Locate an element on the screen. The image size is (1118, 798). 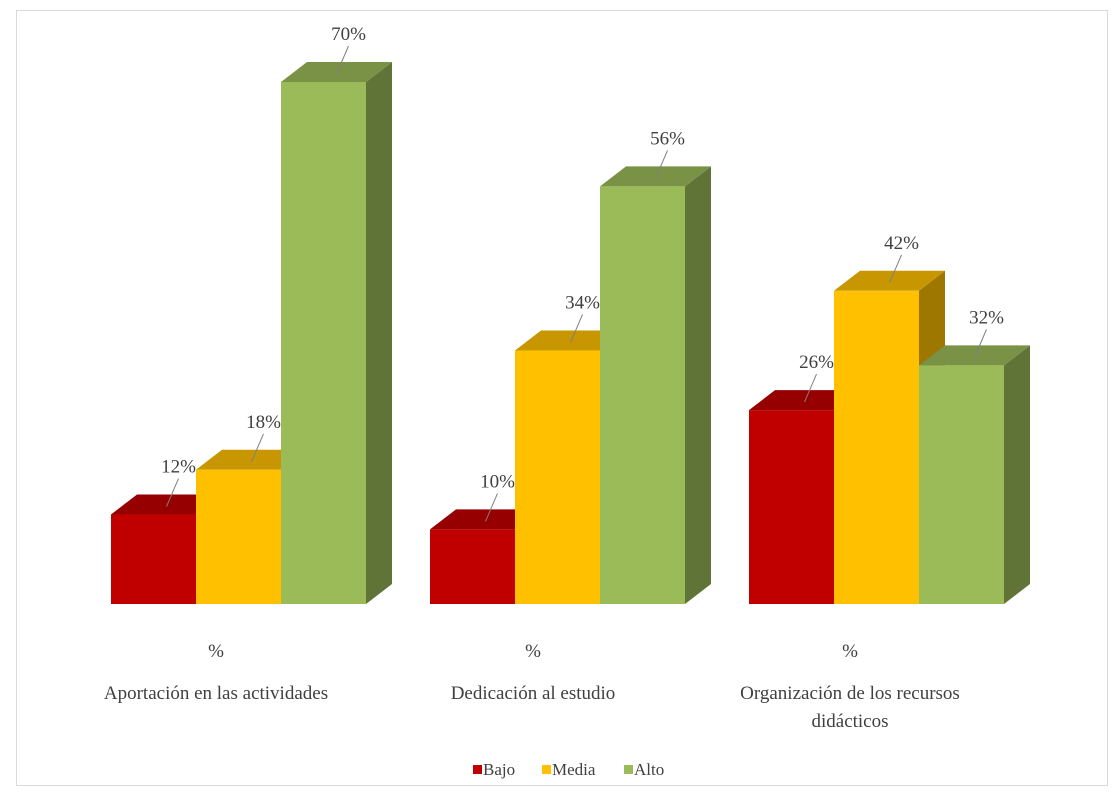
legend-label-alto: Alto is located at coordinates (649, 769).